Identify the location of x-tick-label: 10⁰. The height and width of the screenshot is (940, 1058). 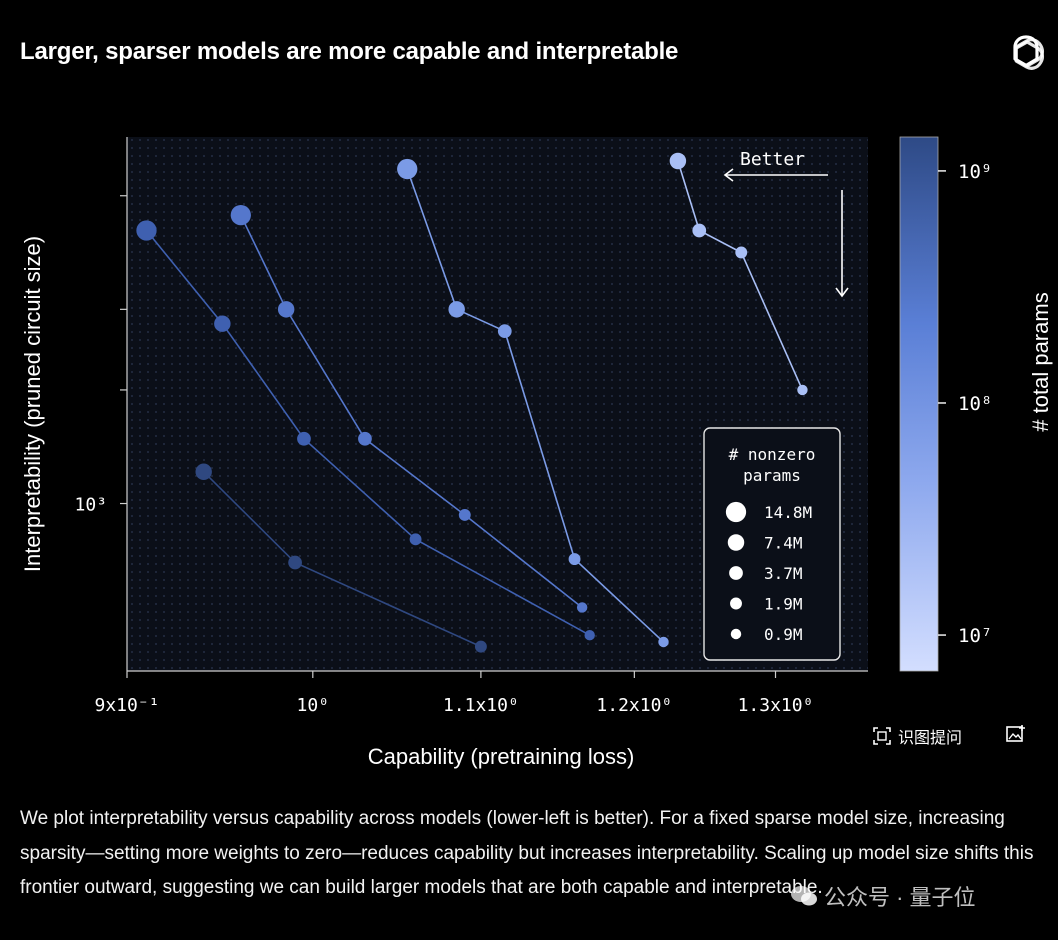
(313, 705).